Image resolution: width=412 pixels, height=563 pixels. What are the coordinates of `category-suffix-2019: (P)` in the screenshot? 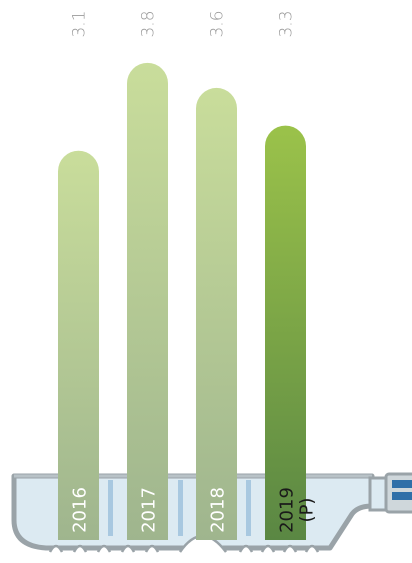 It's located at (307, 510).